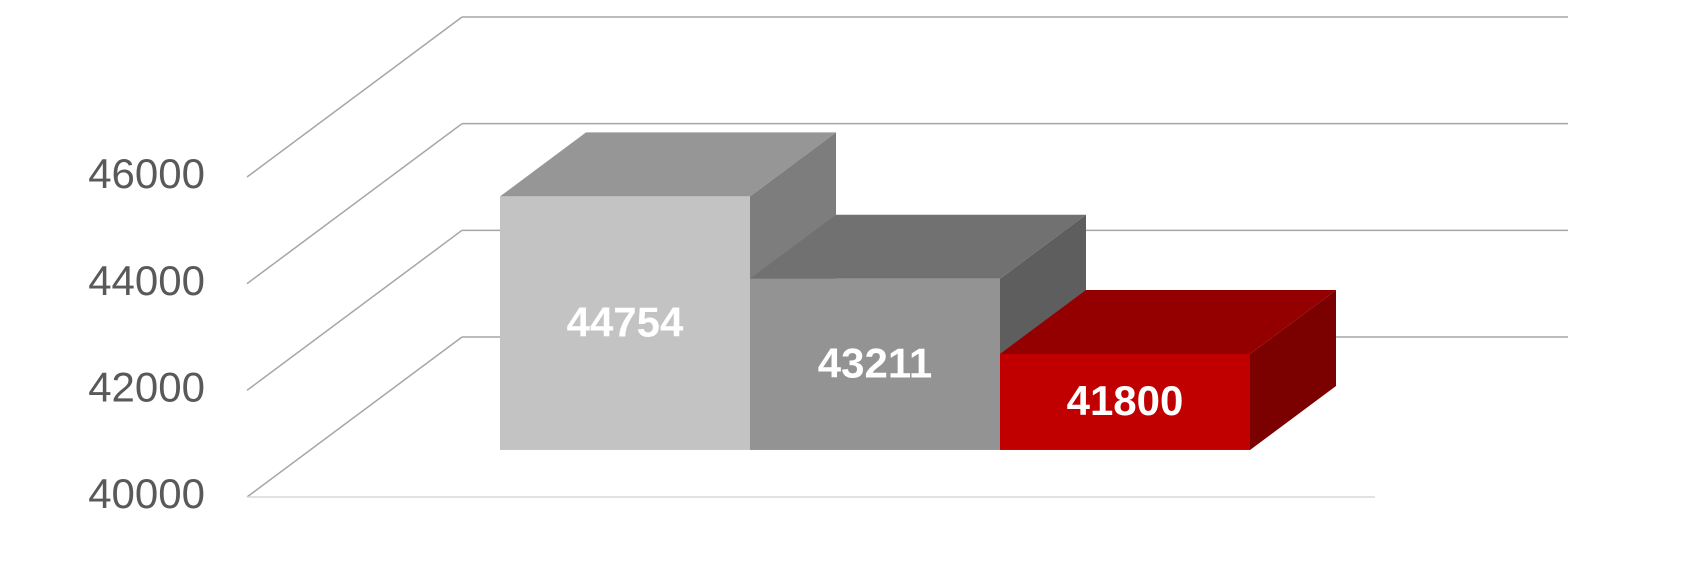  I want to click on value-label: 41800, so click(1125, 400).